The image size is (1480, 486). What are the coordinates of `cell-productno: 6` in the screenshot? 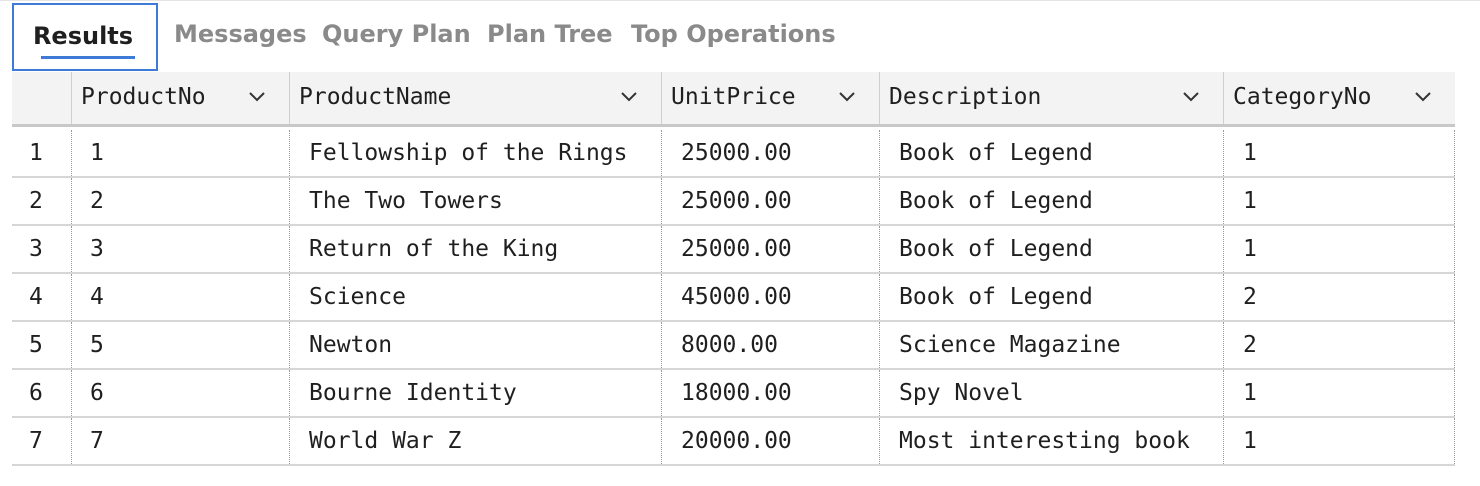 It's located at (180, 393).